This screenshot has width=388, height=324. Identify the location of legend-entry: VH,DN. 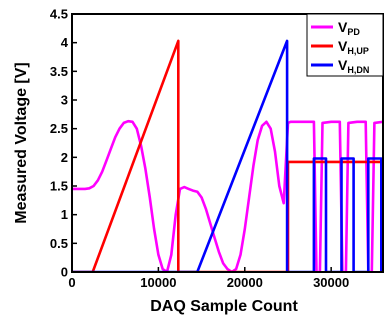
(353, 66).